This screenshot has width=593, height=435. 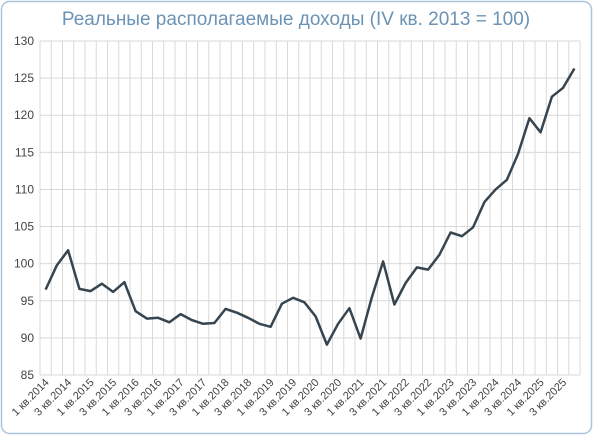 What do you see at coordinates (24, 152) in the screenshot?
I see `y-tick-label: 115` at bounding box center [24, 152].